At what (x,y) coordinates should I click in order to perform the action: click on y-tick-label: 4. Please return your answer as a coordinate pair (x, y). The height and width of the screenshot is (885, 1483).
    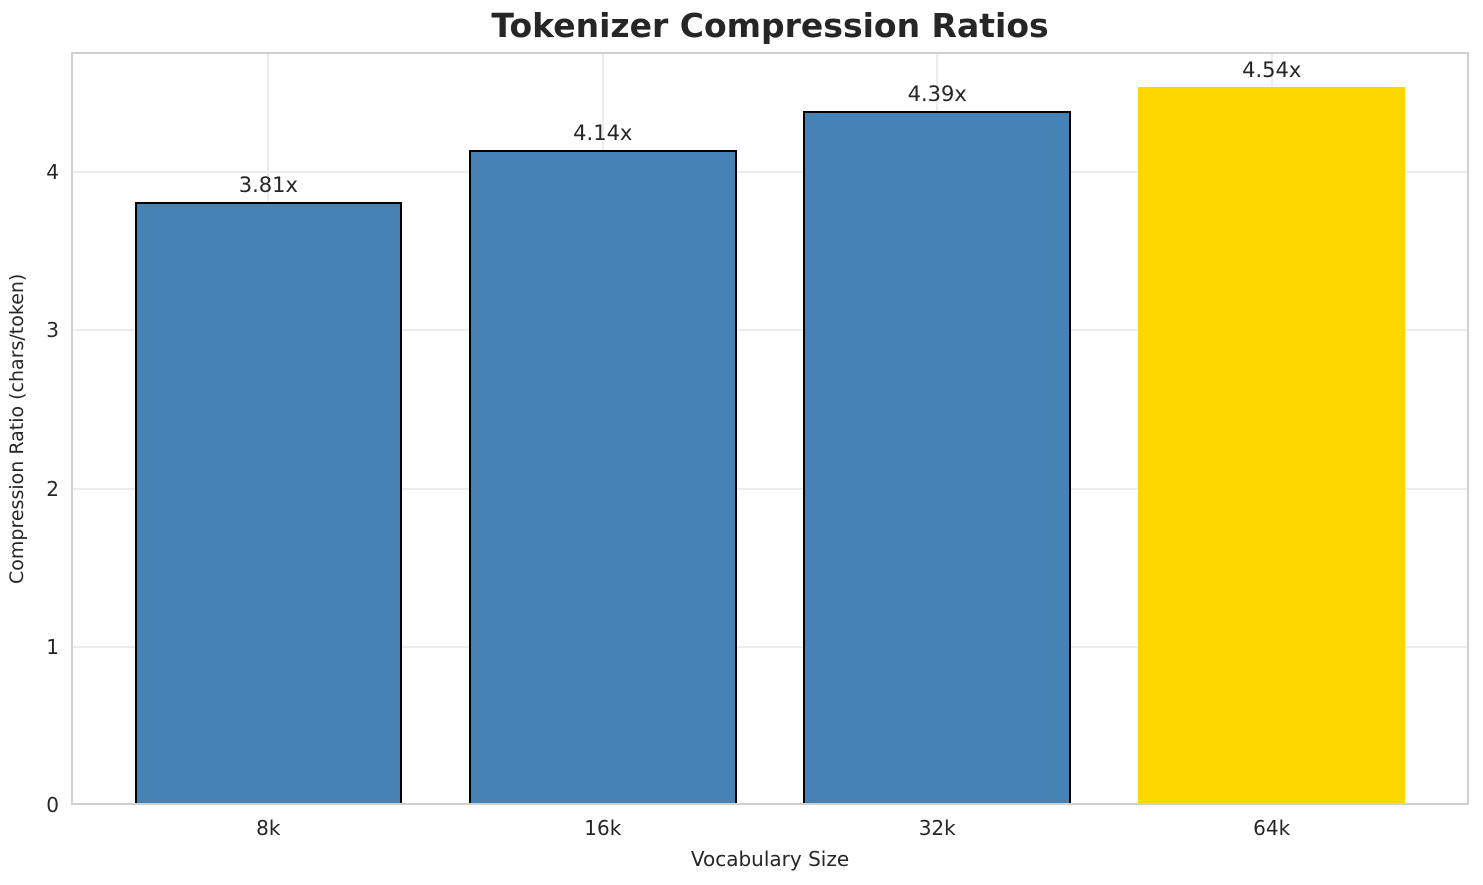
    Looking at the image, I should click on (52, 172).